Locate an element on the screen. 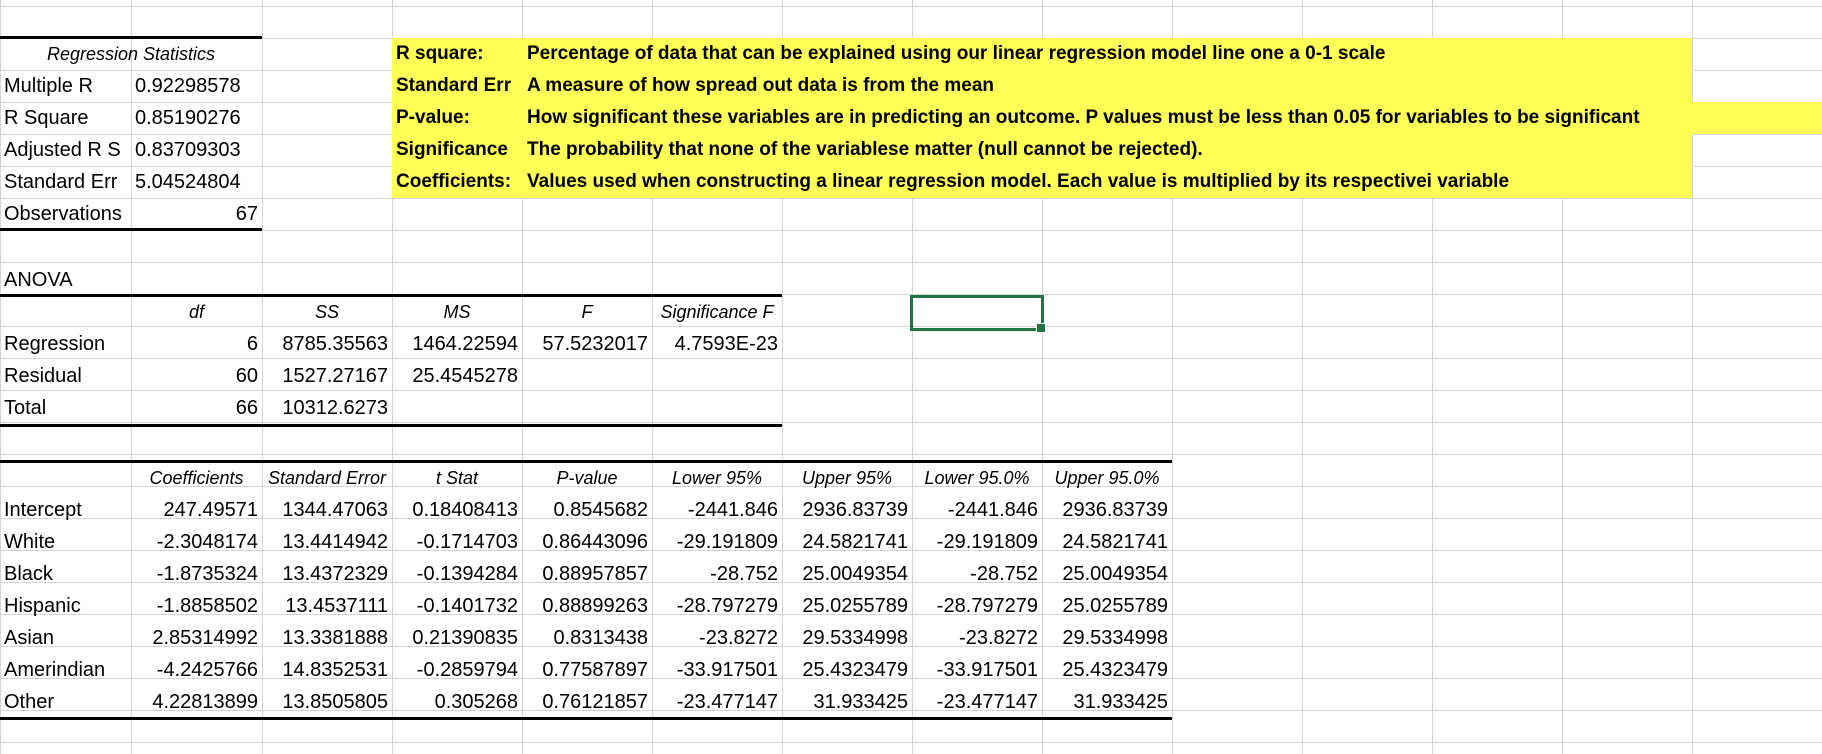 This screenshot has width=1822, height=754. coef-row-label: Black is located at coordinates (28, 574).